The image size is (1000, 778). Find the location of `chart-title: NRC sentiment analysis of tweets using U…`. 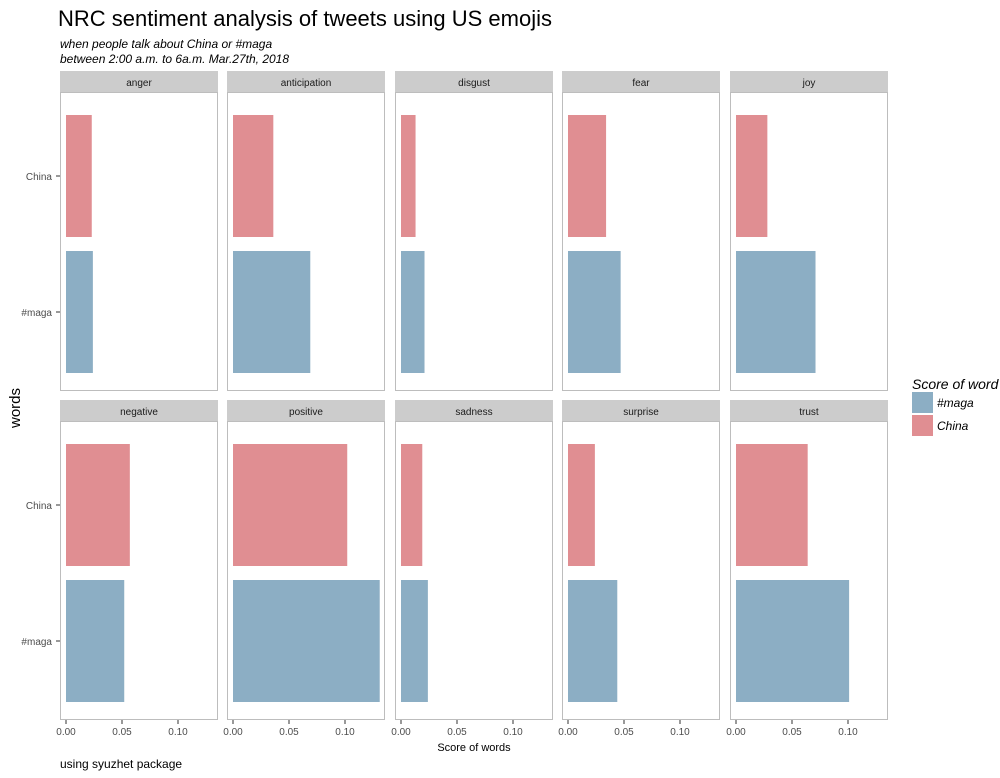

chart-title: NRC sentiment analysis of tweets using U… is located at coordinates (305, 18).